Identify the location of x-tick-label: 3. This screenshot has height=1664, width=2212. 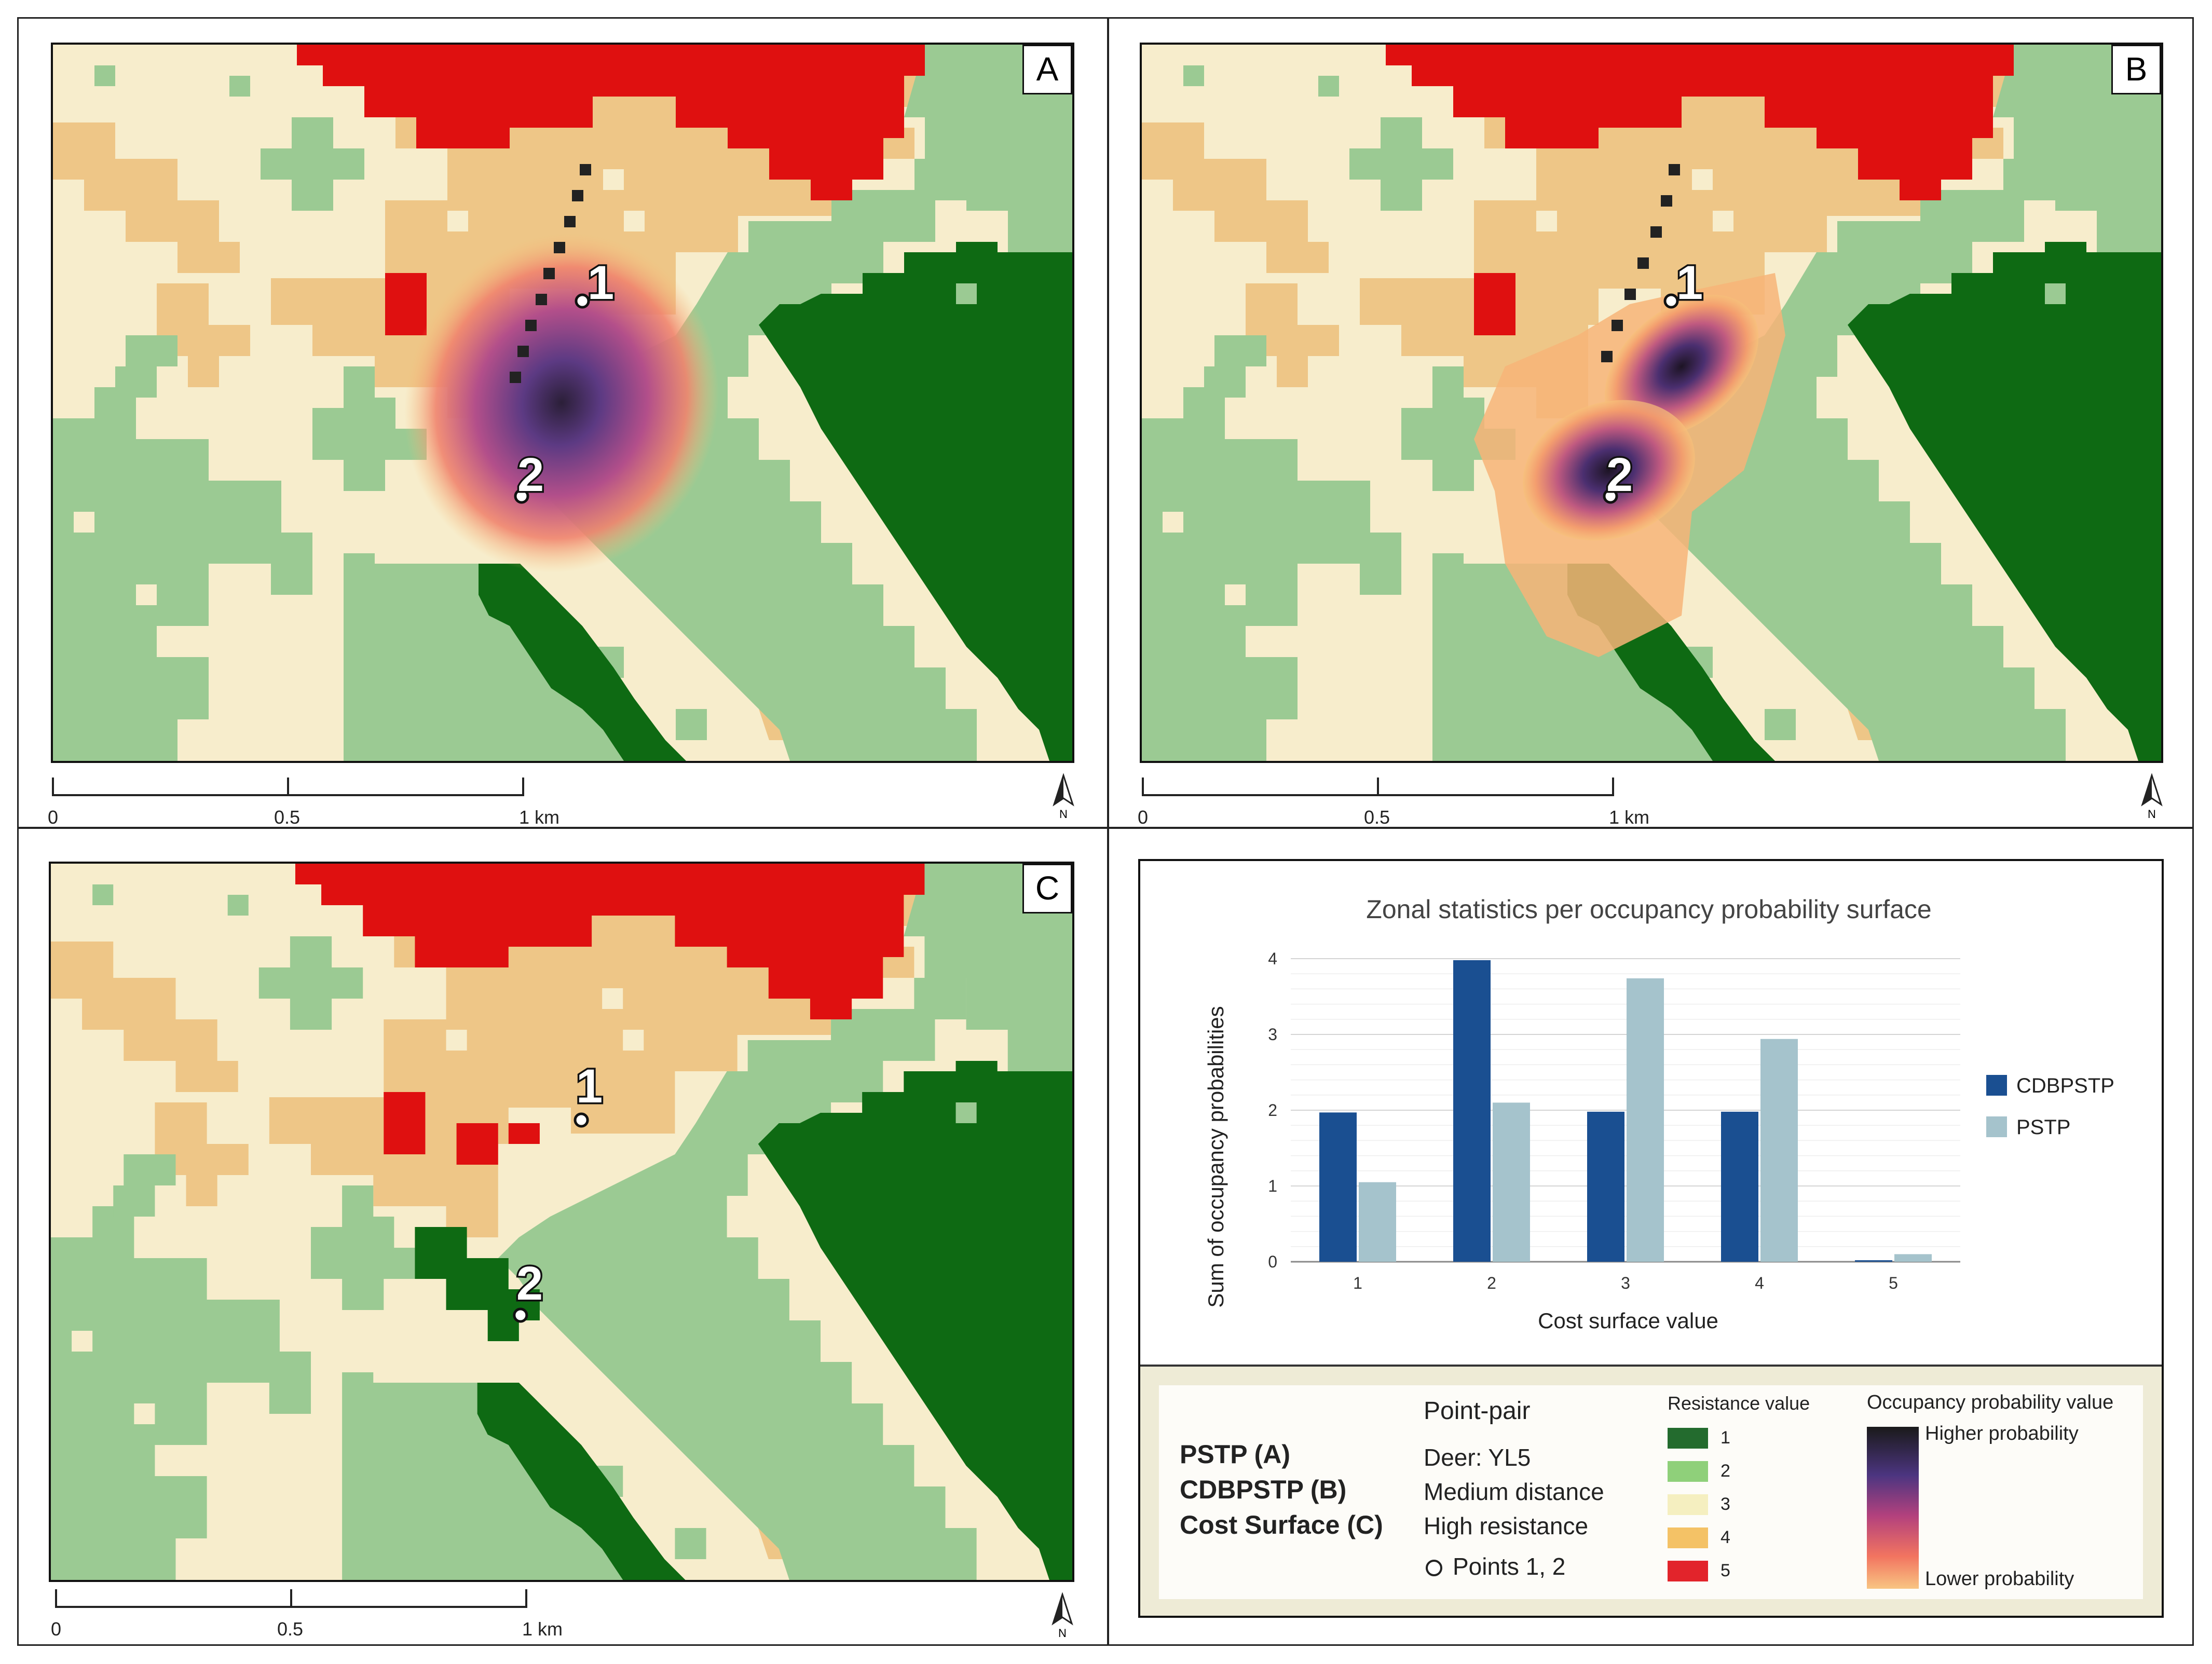
(1625, 1283).